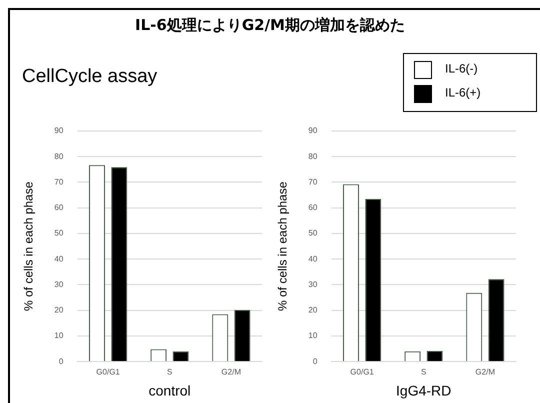 This screenshot has width=540, height=403. Describe the element at coordinates (270, 25) in the screenshot. I see `chart-title: IL-6処理によりG2/M期の増加を認めた` at that location.